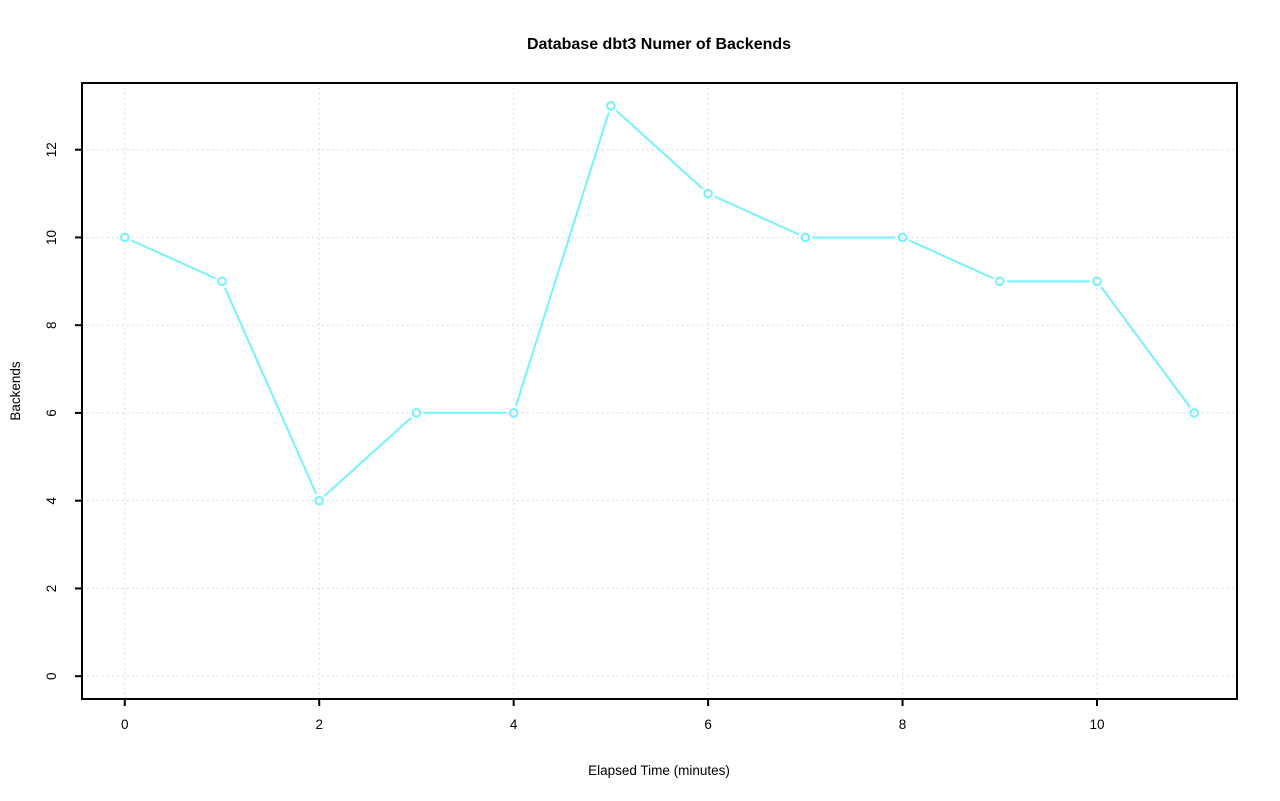 Image resolution: width=1280 pixels, height=801 pixels. Describe the element at coordinates (51, 413) in the screenshot. I see `y-tick-label: 6` at that location.